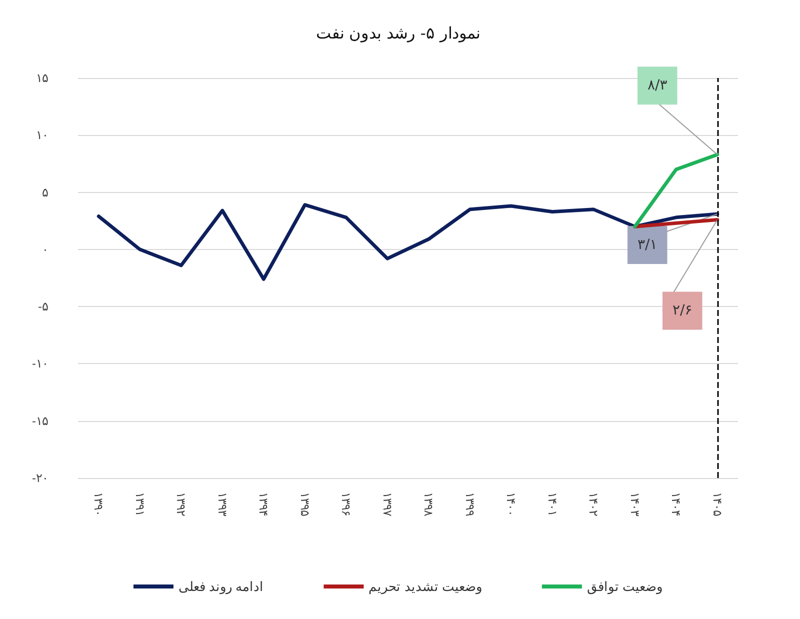  I want to click on x-tick-label: ۱۳۹۰, so click(99, 504).